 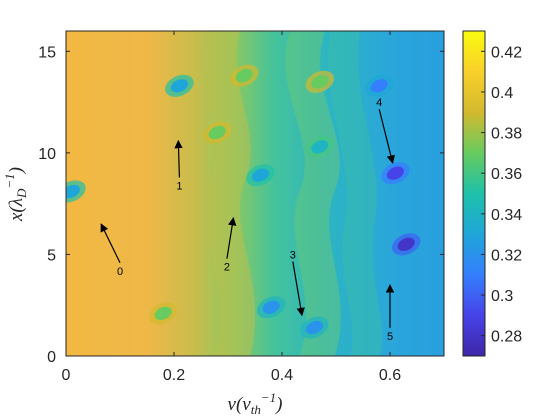 I want to click on colorbar, so click(x=474, y=193).